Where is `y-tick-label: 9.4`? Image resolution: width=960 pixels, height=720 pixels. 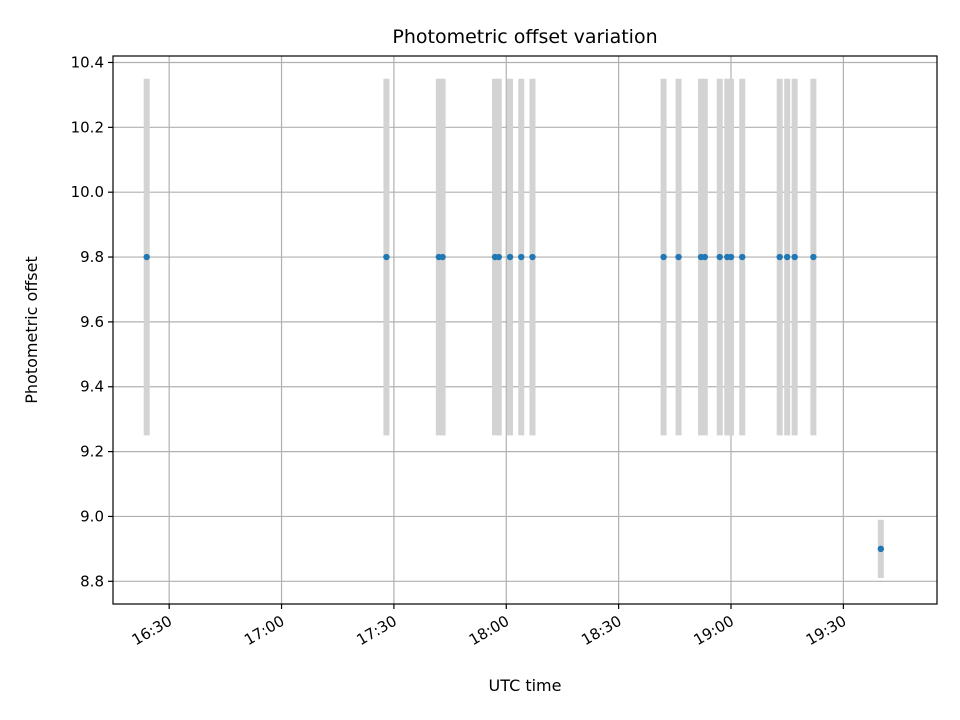 y-tick-label: 9.4 is located at coordinates (92, 387).